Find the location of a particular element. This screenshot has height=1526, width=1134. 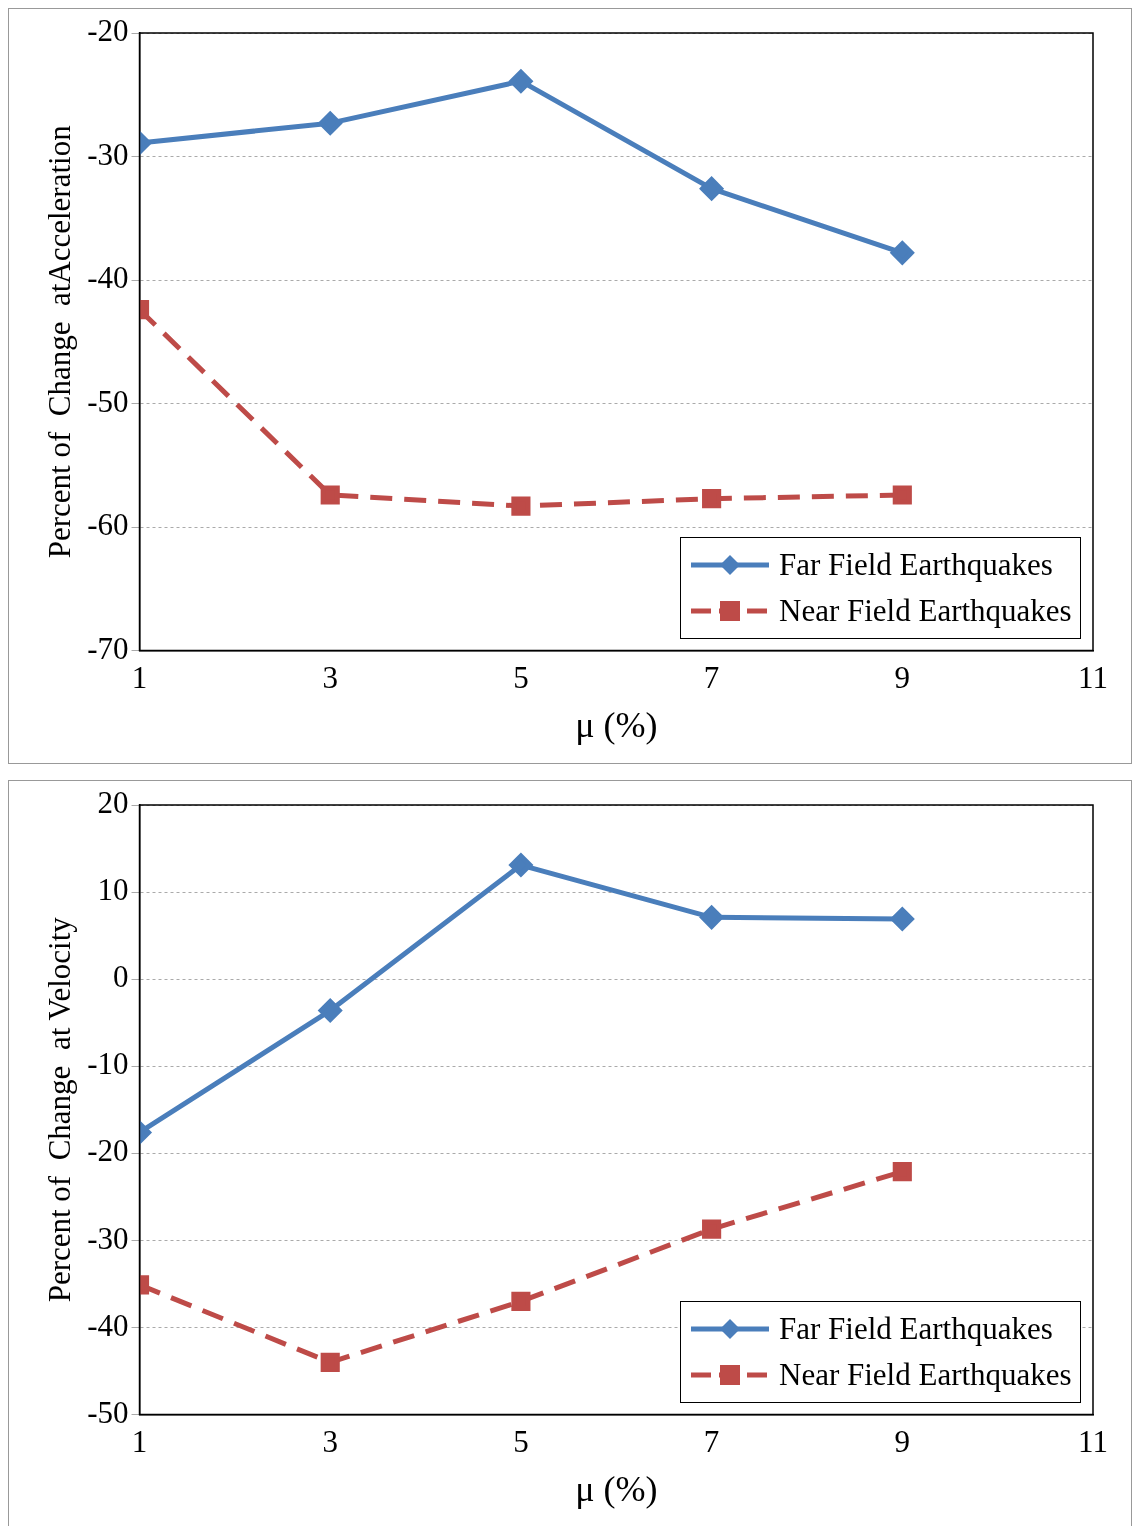

y-tick-label: -10 is located at coordinates (108, 1064).